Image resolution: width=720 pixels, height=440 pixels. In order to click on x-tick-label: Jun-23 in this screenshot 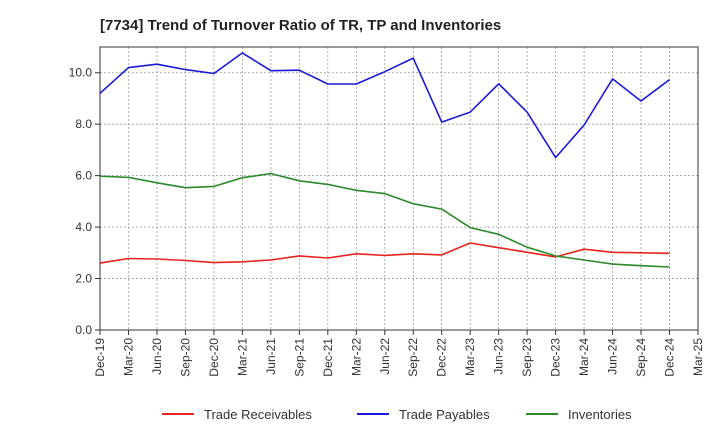, I will do `click(499, 356)`.